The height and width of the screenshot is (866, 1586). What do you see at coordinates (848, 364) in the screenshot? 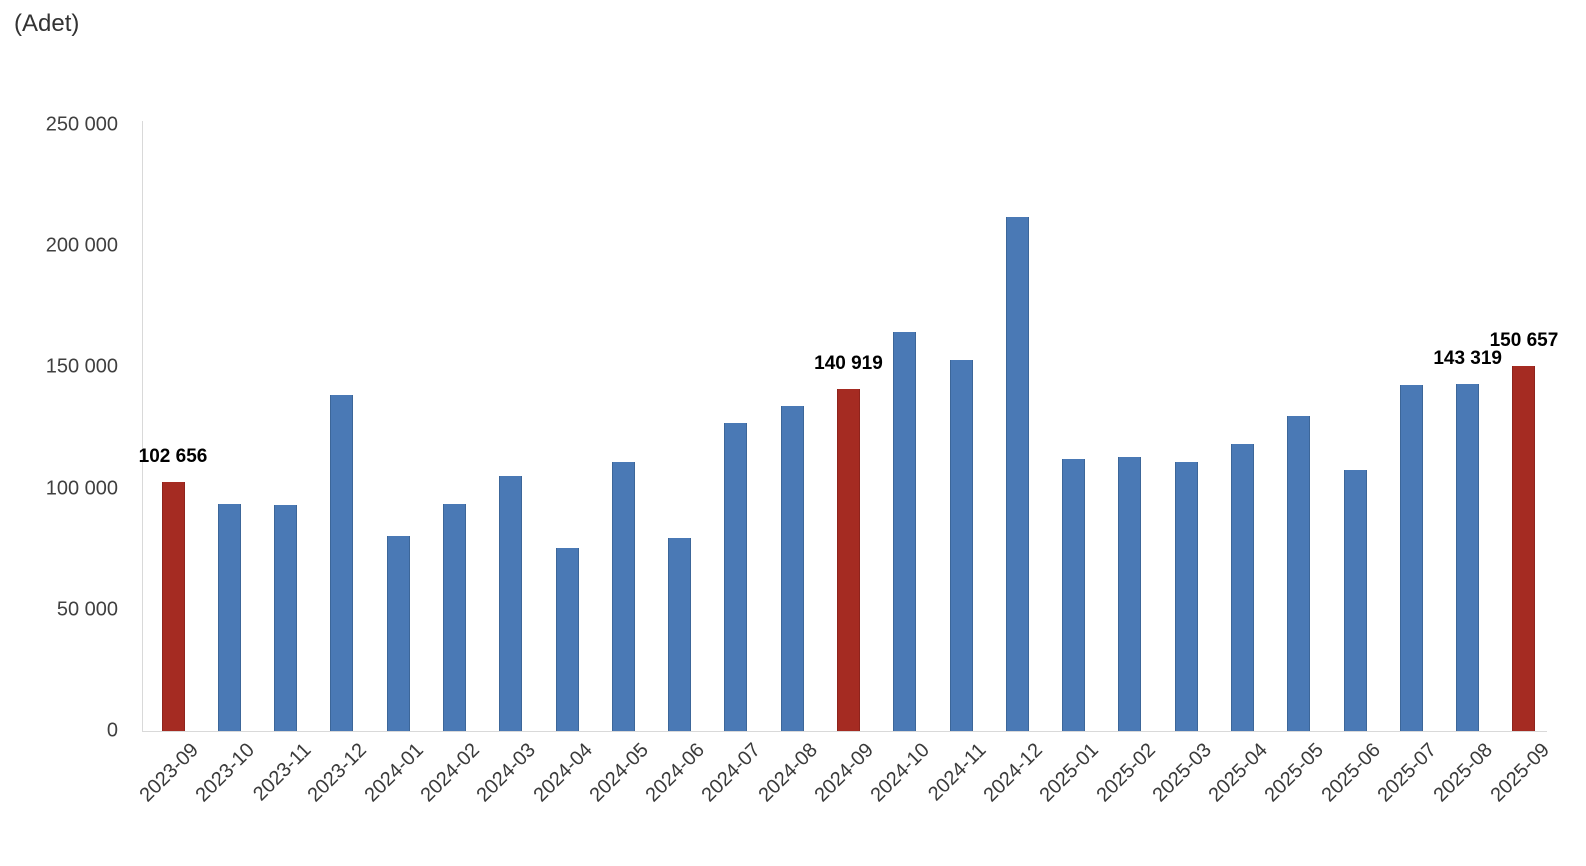
I see `data-label-2024-09: 140 919` at bounding box center [848, 364].